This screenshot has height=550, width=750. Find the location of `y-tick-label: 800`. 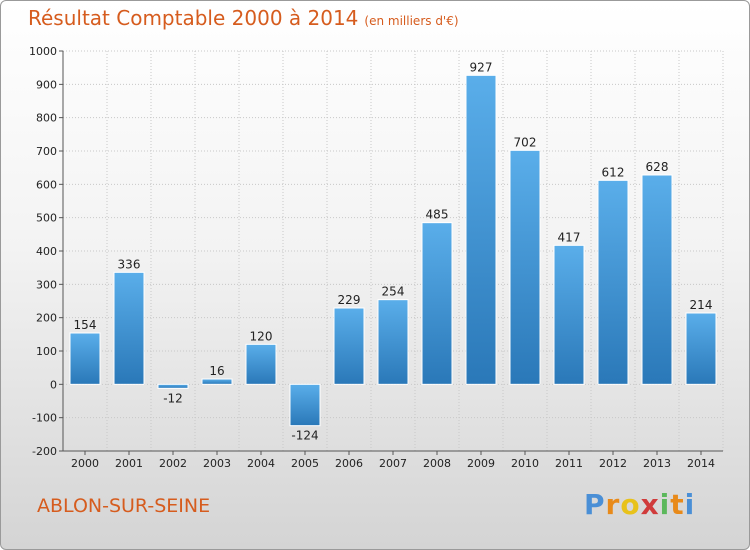

y-tick-label: 800 is located at coordinates (46, 118).